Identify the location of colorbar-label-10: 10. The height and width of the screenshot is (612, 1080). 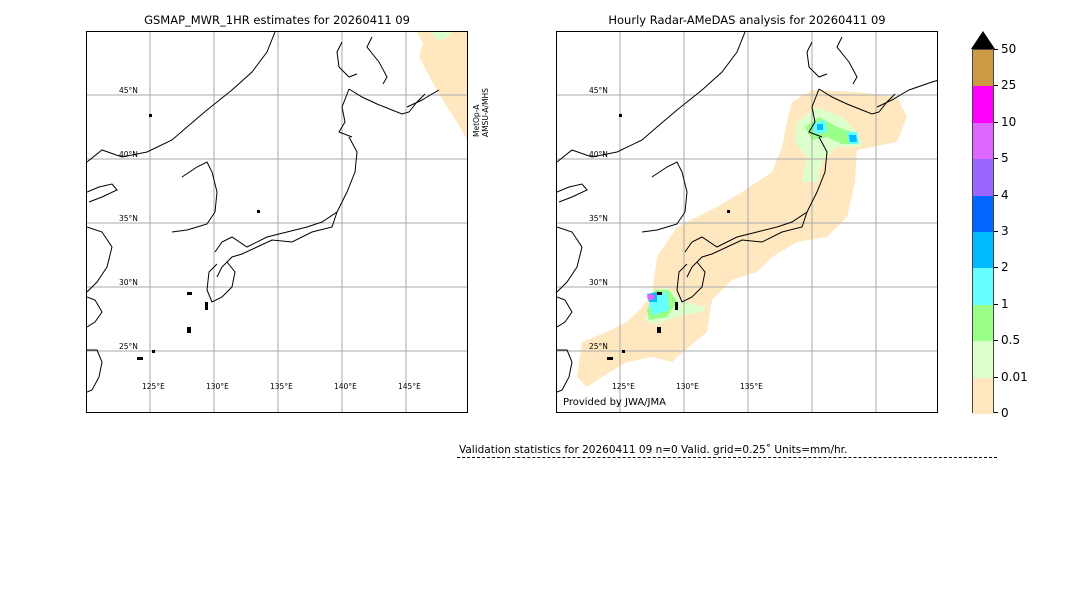
(1009, 122).